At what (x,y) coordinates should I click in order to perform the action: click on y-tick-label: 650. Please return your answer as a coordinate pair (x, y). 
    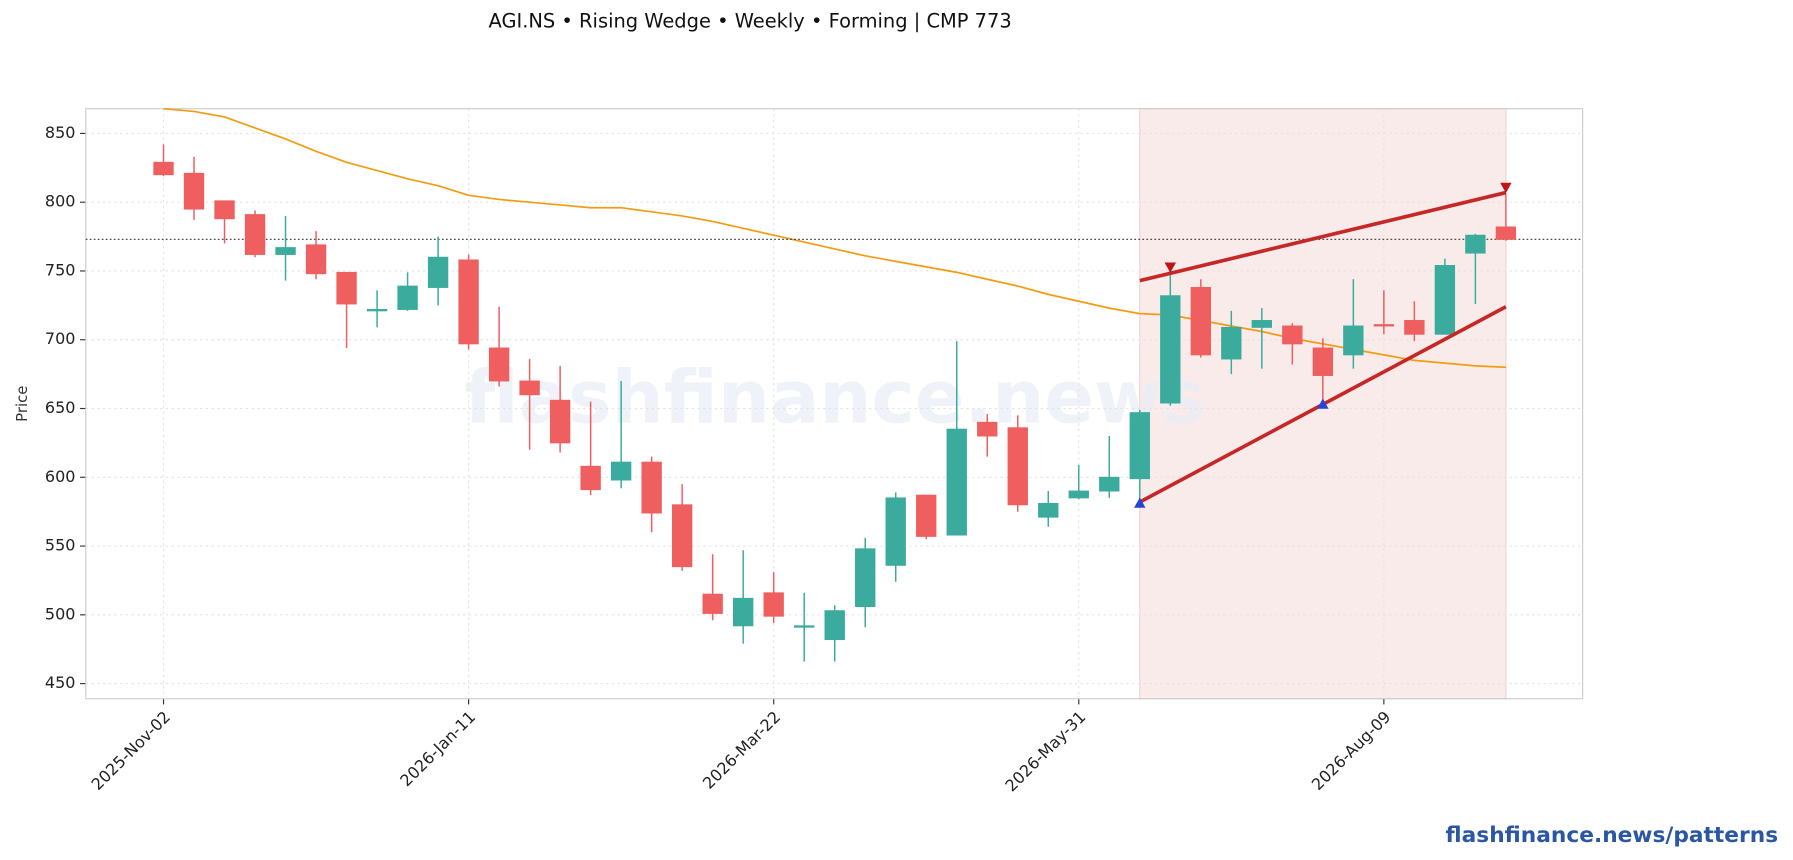
    Looking at the image, I should click on (60, 407).